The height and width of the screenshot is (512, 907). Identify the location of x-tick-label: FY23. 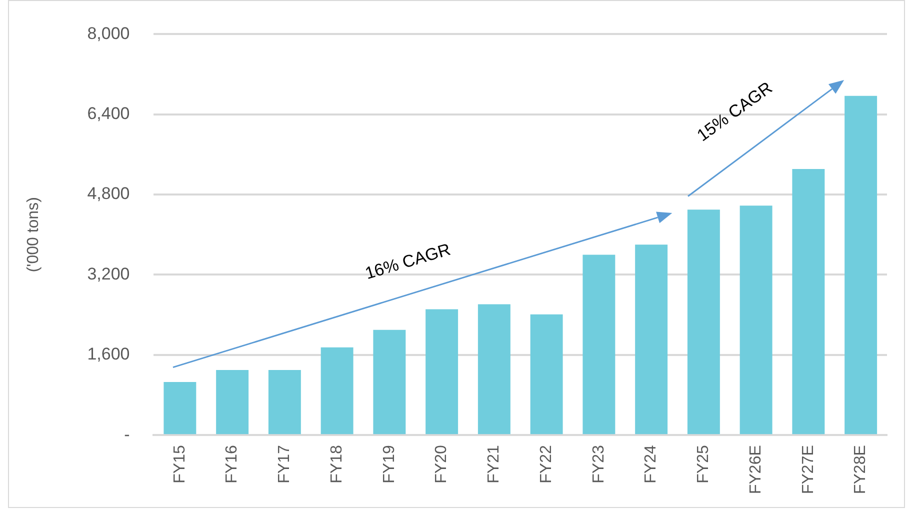
(599, 464).